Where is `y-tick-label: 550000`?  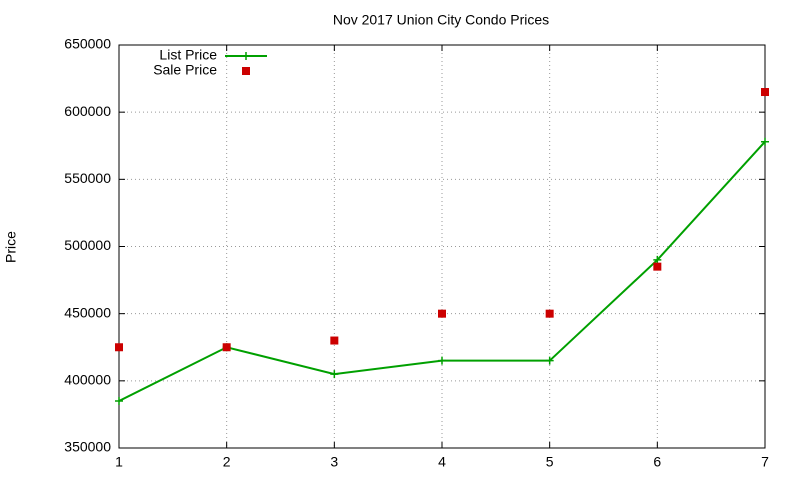 y-tick-label: 550000 is located at coordinates (87, 178).